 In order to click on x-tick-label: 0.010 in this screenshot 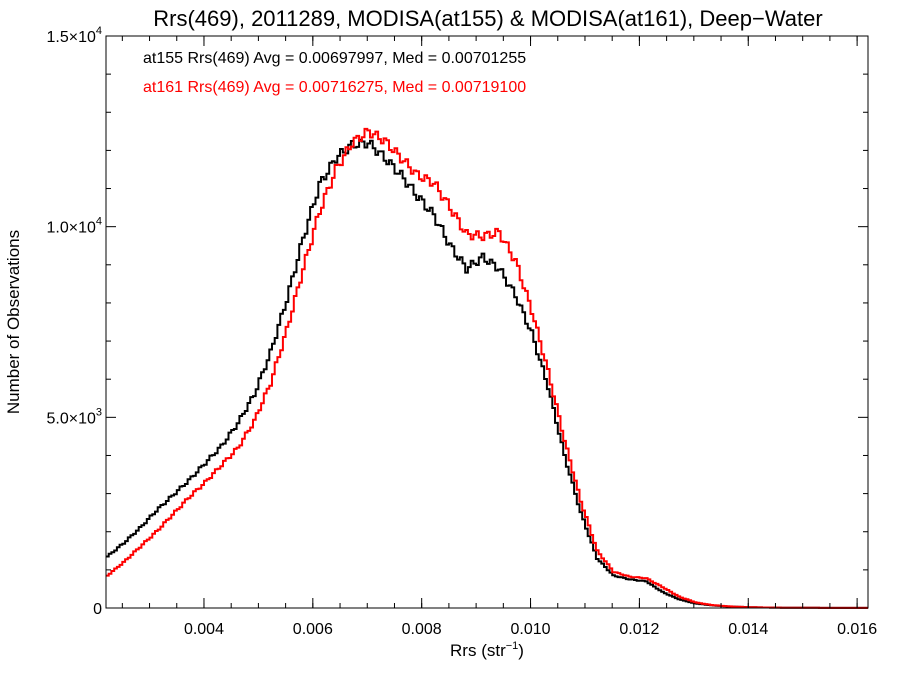, I will do `click(531, 629)`.